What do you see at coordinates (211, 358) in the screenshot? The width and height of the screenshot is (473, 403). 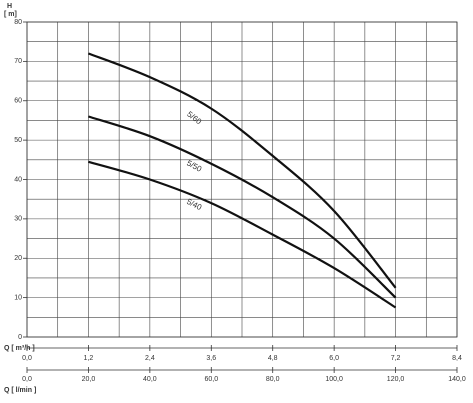 I see `x-tick-label: 3,6` at bounding box center [211, 358].